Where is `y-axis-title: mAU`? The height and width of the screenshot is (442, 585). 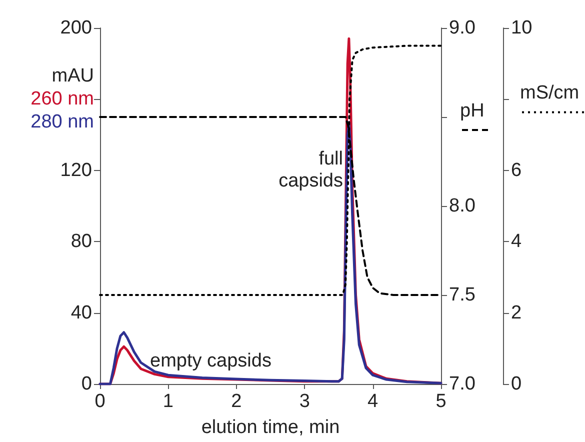
y-axis-title: mAU is located at coordinates (73, 76).